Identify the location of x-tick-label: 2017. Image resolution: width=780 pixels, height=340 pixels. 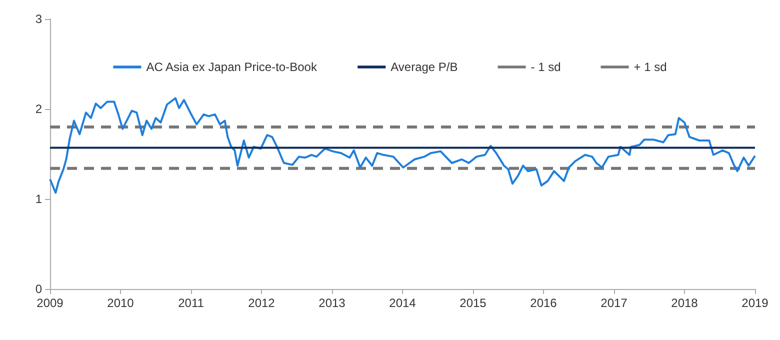
(614, 303).